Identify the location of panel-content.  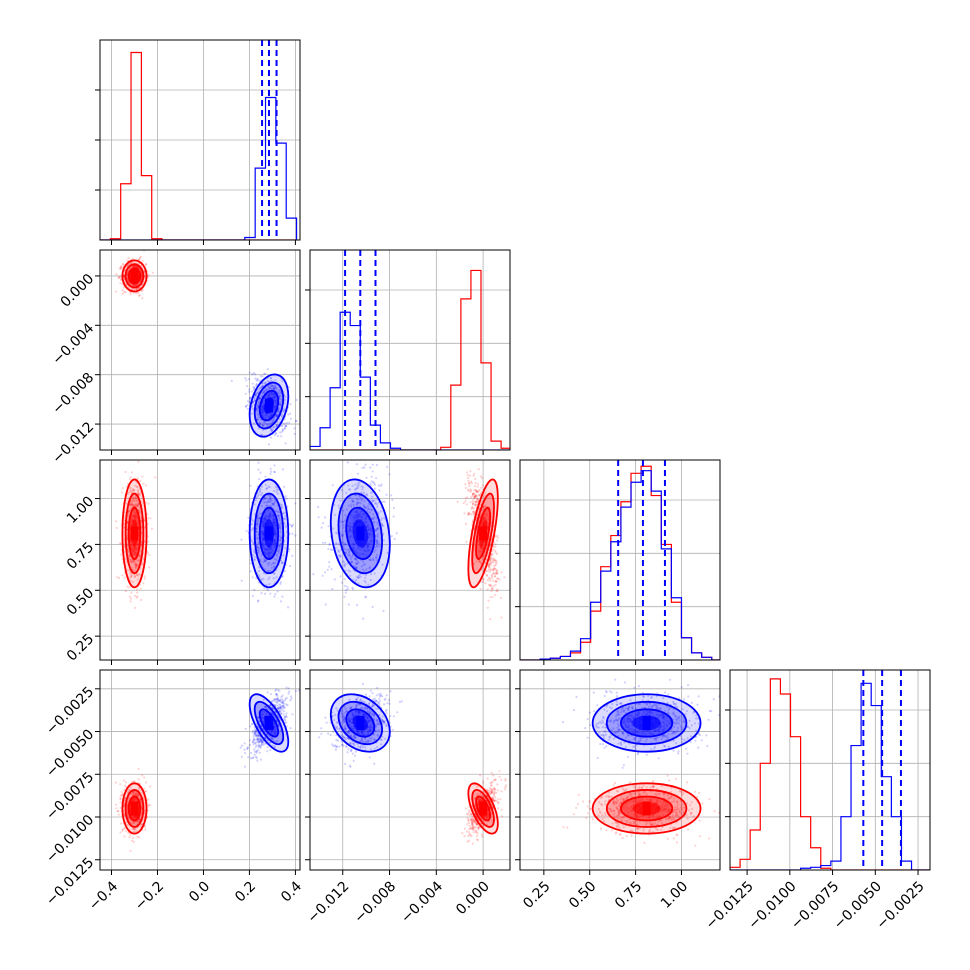
(410, 560).